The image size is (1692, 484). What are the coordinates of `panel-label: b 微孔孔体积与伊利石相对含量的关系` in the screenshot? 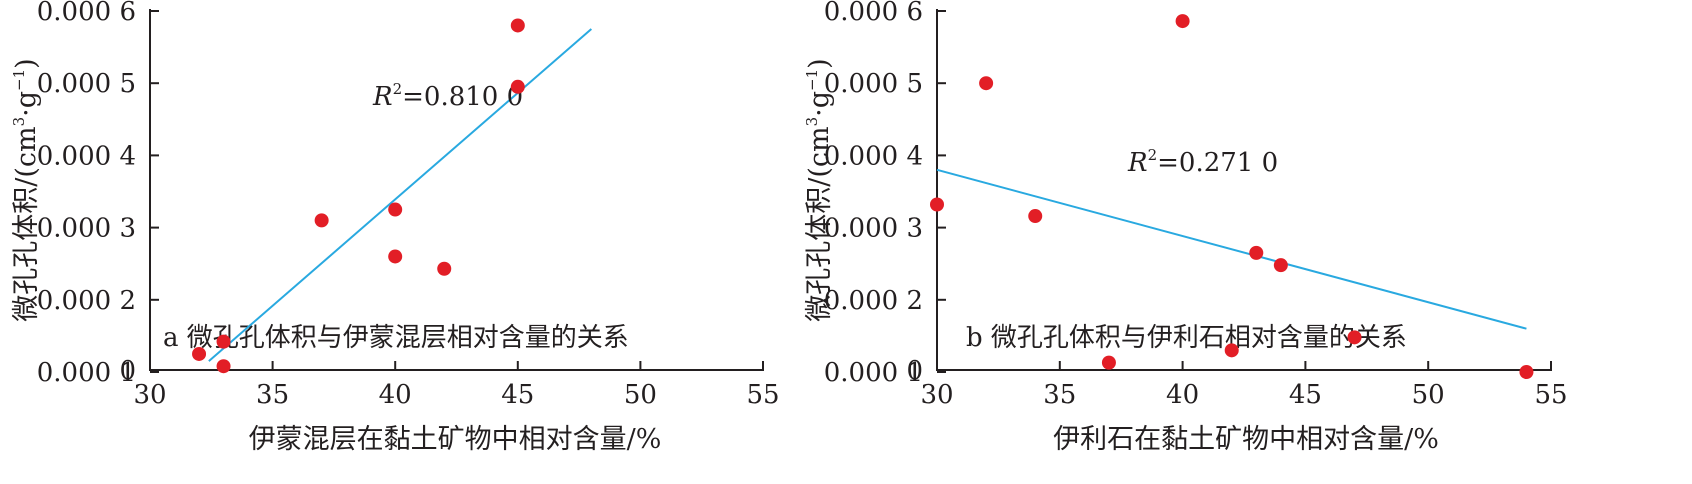 It's located at (1186, 338).